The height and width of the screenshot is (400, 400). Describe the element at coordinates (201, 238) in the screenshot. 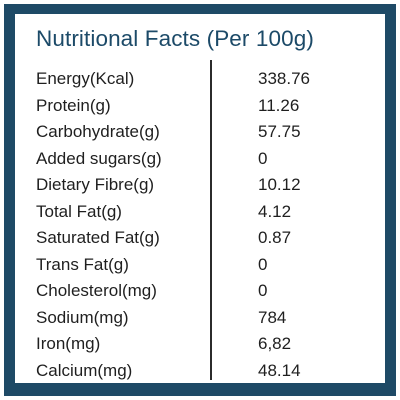

I see `nutrient-row-saturated-fat: Saturated Fat(g) 0.87` at that location.